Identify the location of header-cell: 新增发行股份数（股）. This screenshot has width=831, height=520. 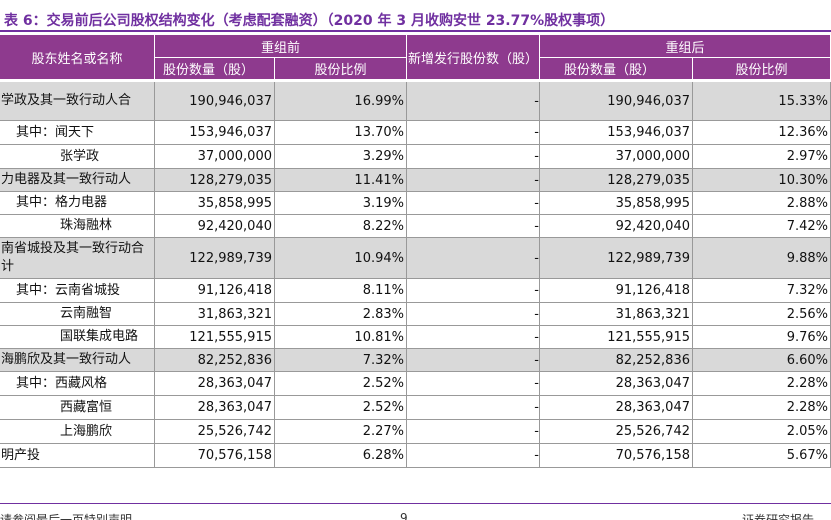
(473, 57).